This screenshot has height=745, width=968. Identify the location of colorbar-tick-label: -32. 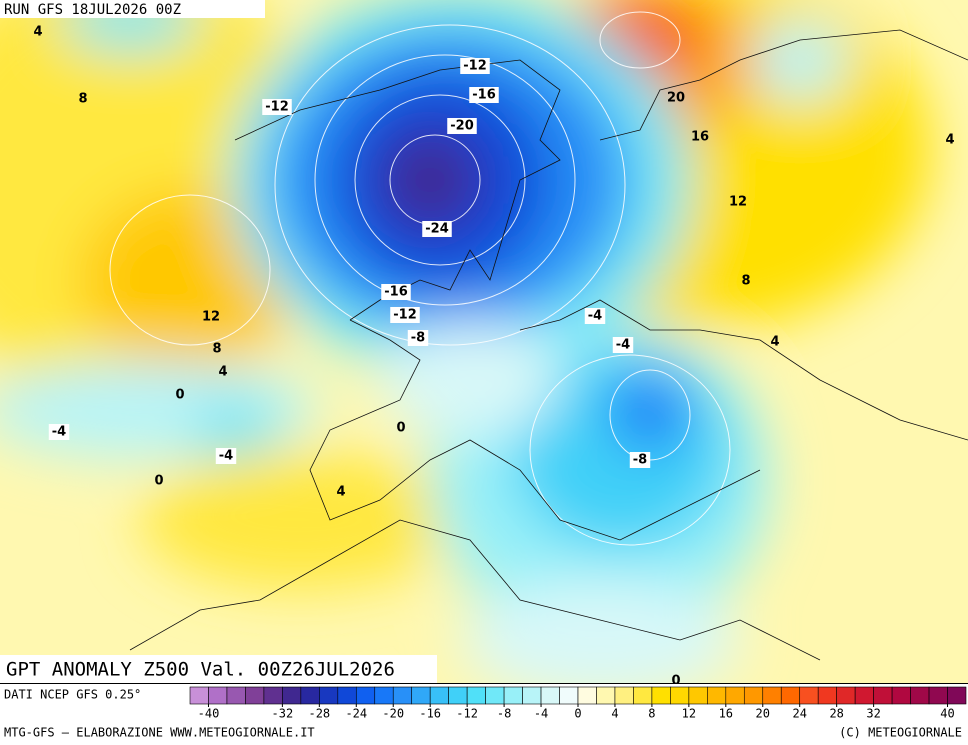
(283, 714).